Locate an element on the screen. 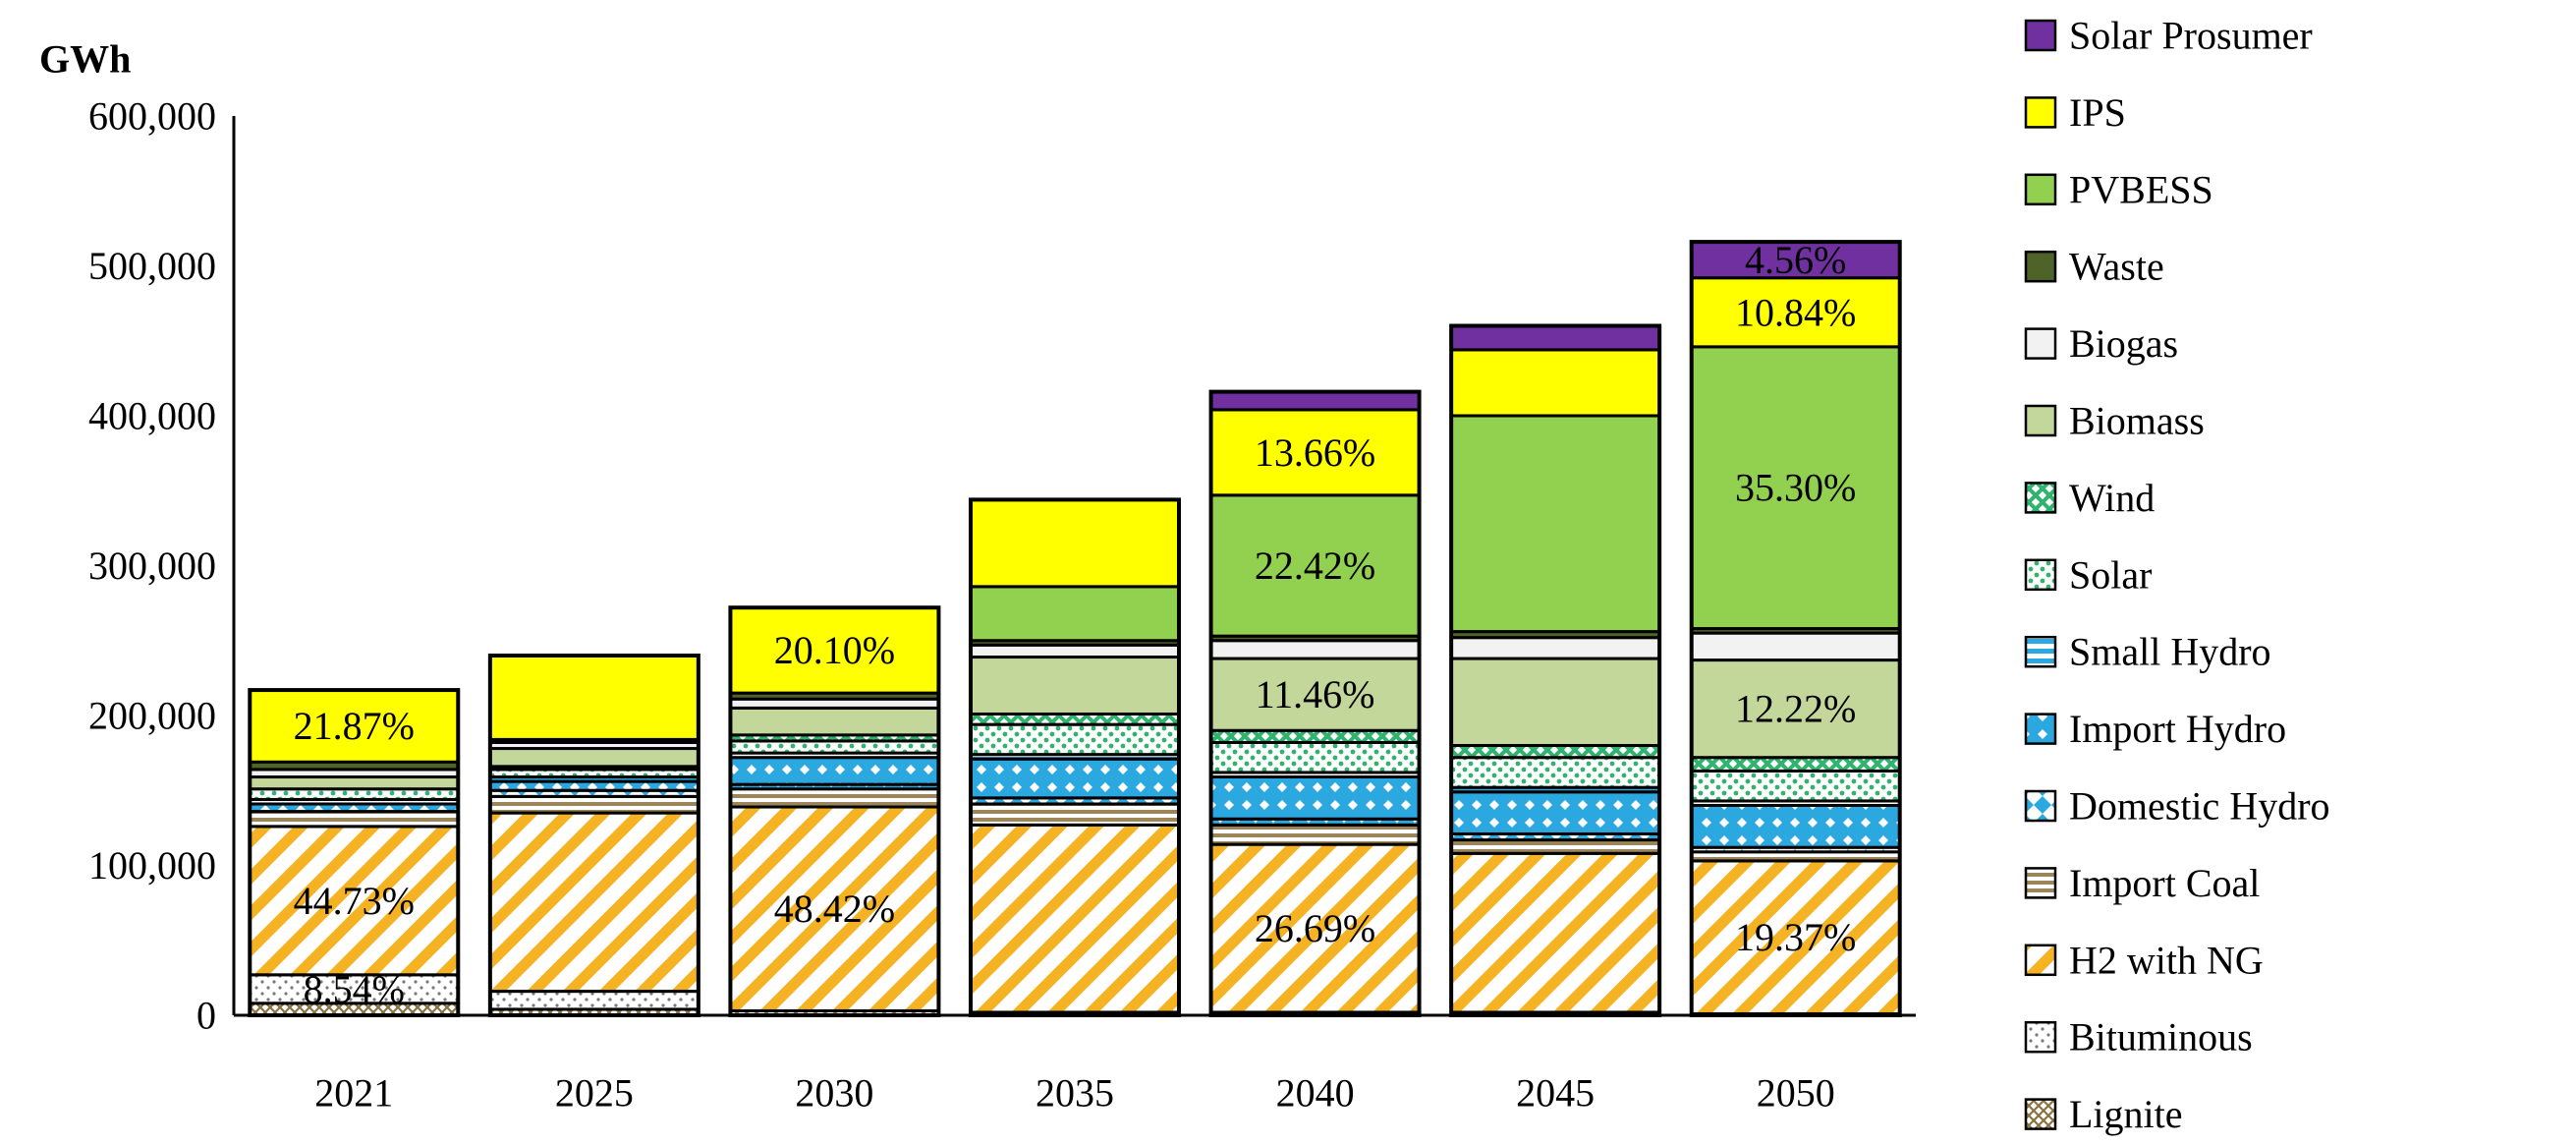 This screenshot has height=1145, width=2576. data-label-2050-solar-prosumer: 4.56% is located at coordinates (1795, 260).